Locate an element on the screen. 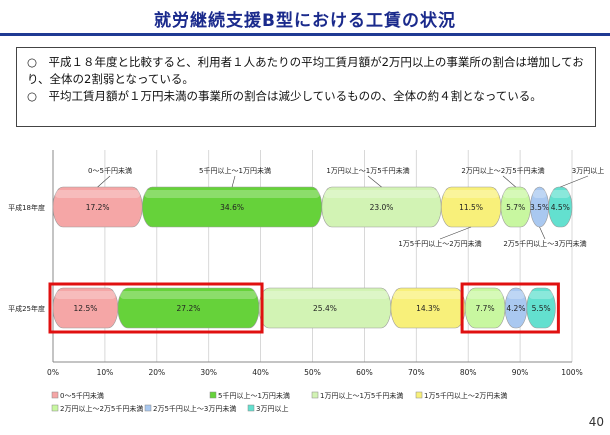  x-tick-label: 40% is located at coordinates (260, 372).